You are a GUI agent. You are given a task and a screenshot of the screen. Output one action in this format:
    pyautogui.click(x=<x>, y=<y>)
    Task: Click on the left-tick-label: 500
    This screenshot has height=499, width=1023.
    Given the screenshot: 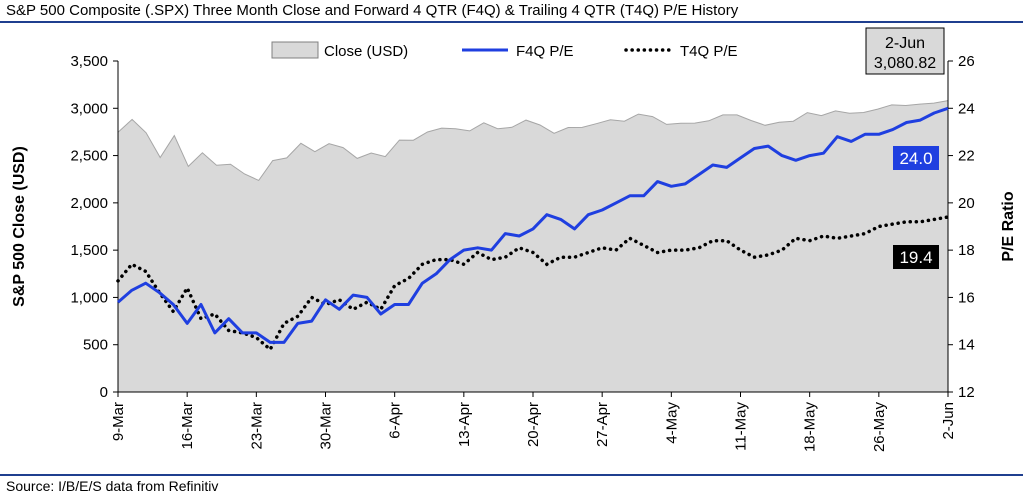 What is the action you would take?
    pyautogui.click(x=95, y=345)
    